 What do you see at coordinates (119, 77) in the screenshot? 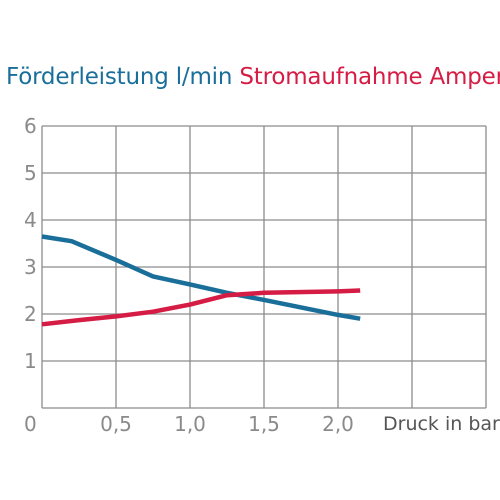
I see `title-flow-series: Förderleistung l/min` at bounding box center [119, 77].